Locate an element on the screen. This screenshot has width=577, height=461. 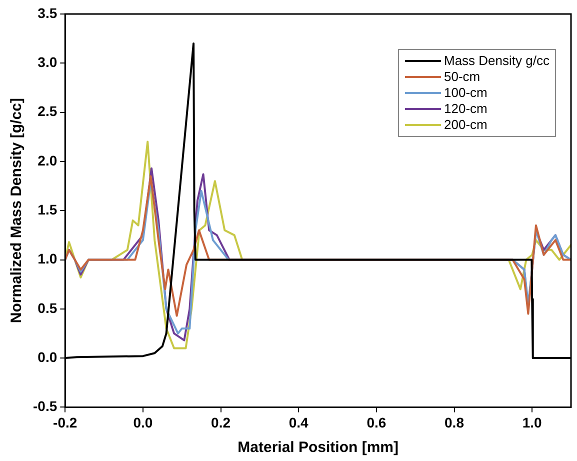
y-tick-label: 3.0 is located at coordinates (48, 62).